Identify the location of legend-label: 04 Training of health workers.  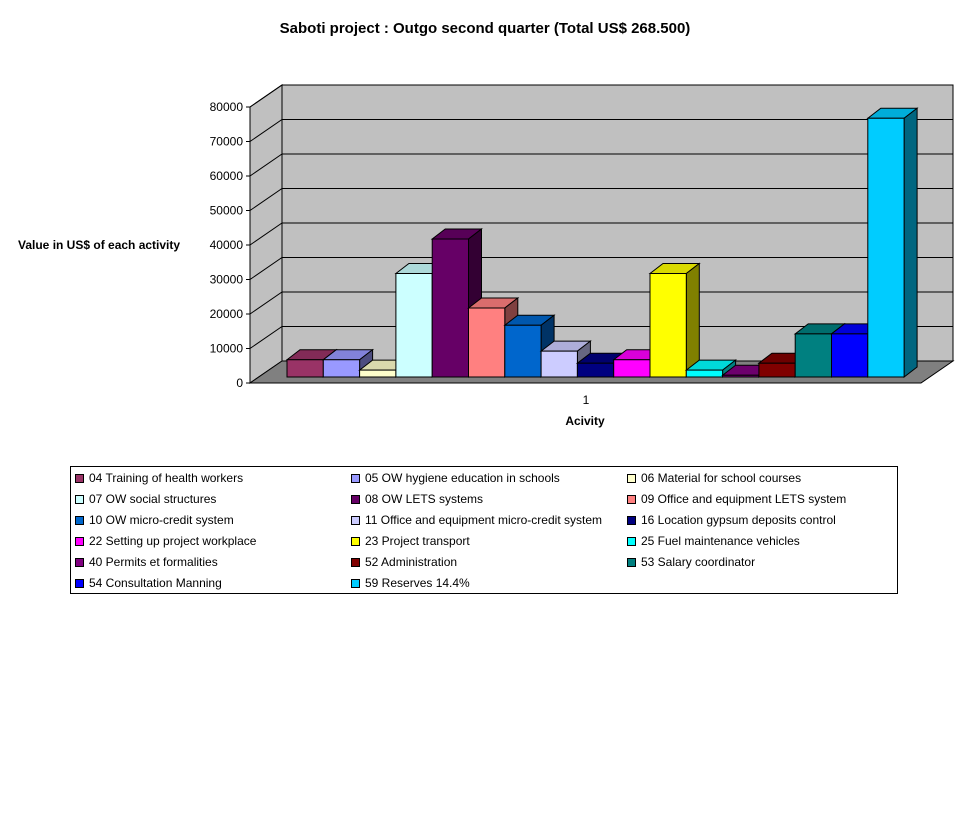
(166, 478).